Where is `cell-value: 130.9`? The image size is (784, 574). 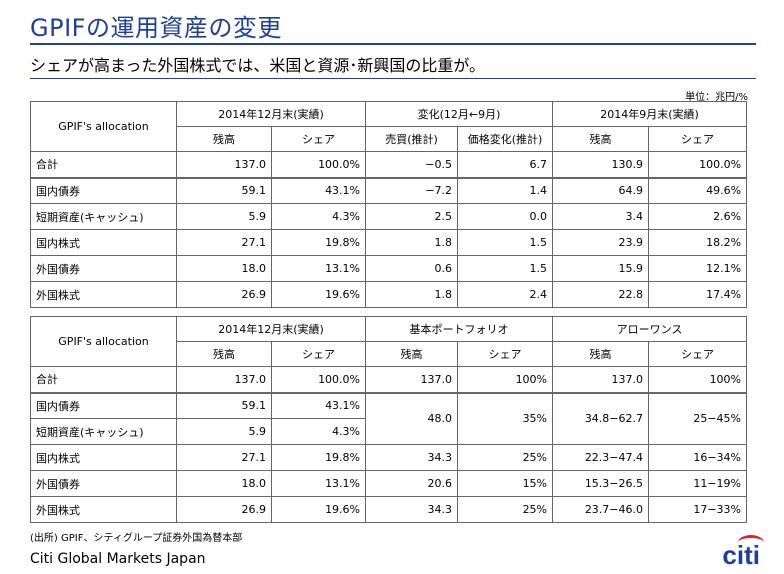 cell-value: 130.9 is located at coordinates (601, 165).